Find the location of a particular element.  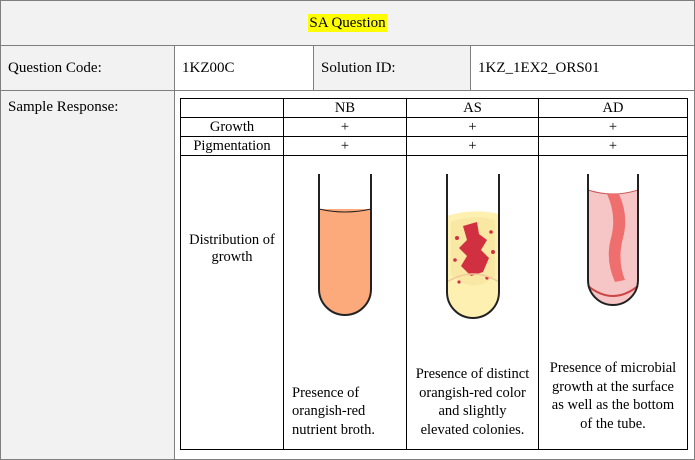

header-nb: NB is located at coordinates (345, 108).